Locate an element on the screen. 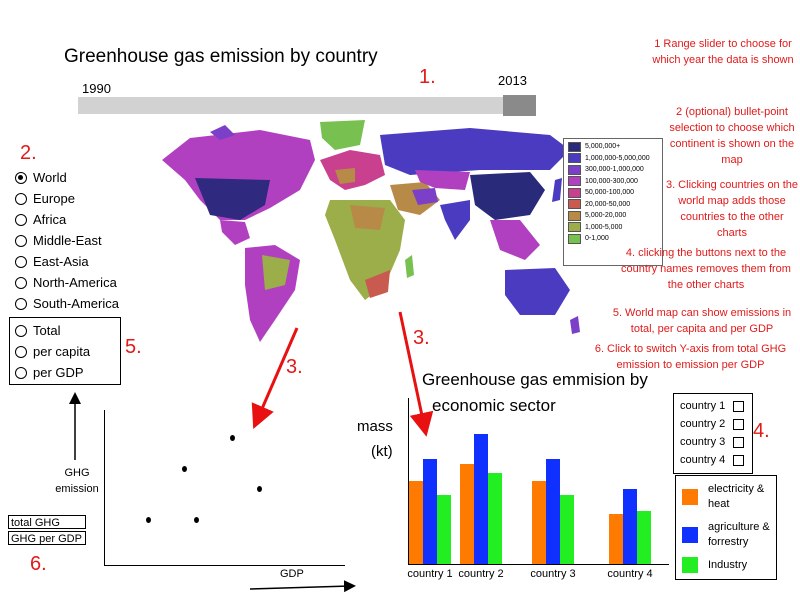 This screenshot has height=600, width=800. marker-2: 2. is located at coordinates (28, 153).